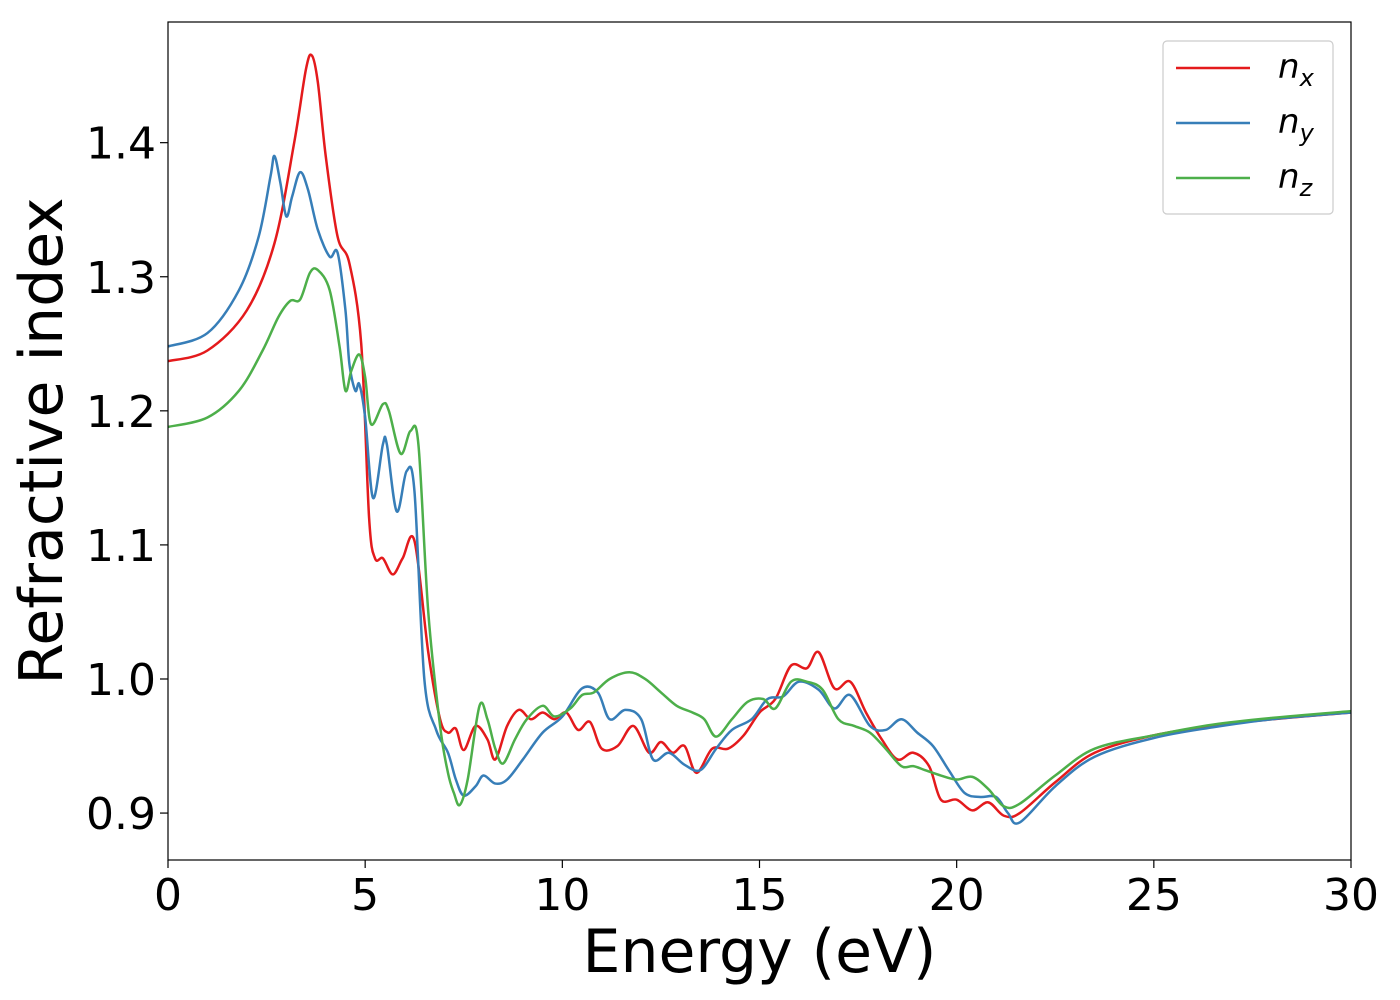 The width and height of the screenshot is (1400, 1000). What do you see at coordinates (42, 440) in the screenshot?
I see `y-axis-label: Refractive index` at bounding box center [42, 440].